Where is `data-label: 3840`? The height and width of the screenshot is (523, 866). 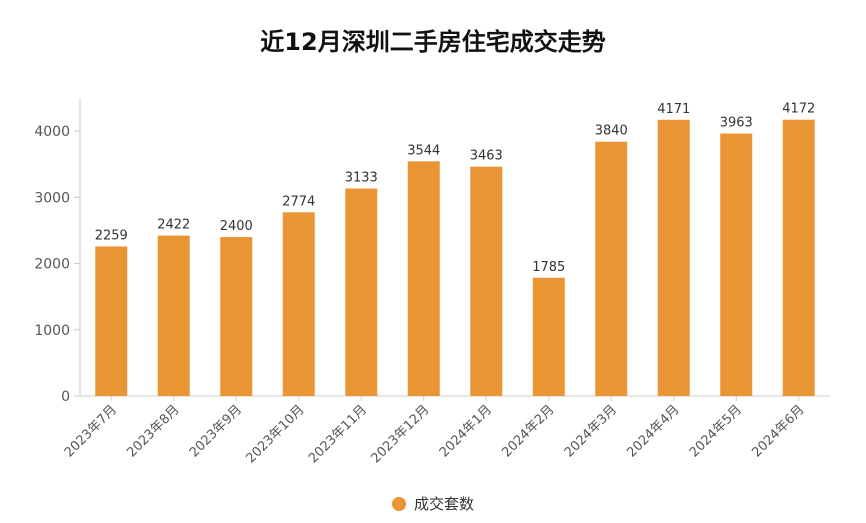
data-label: 3840 is located at coordinates (611, 131).